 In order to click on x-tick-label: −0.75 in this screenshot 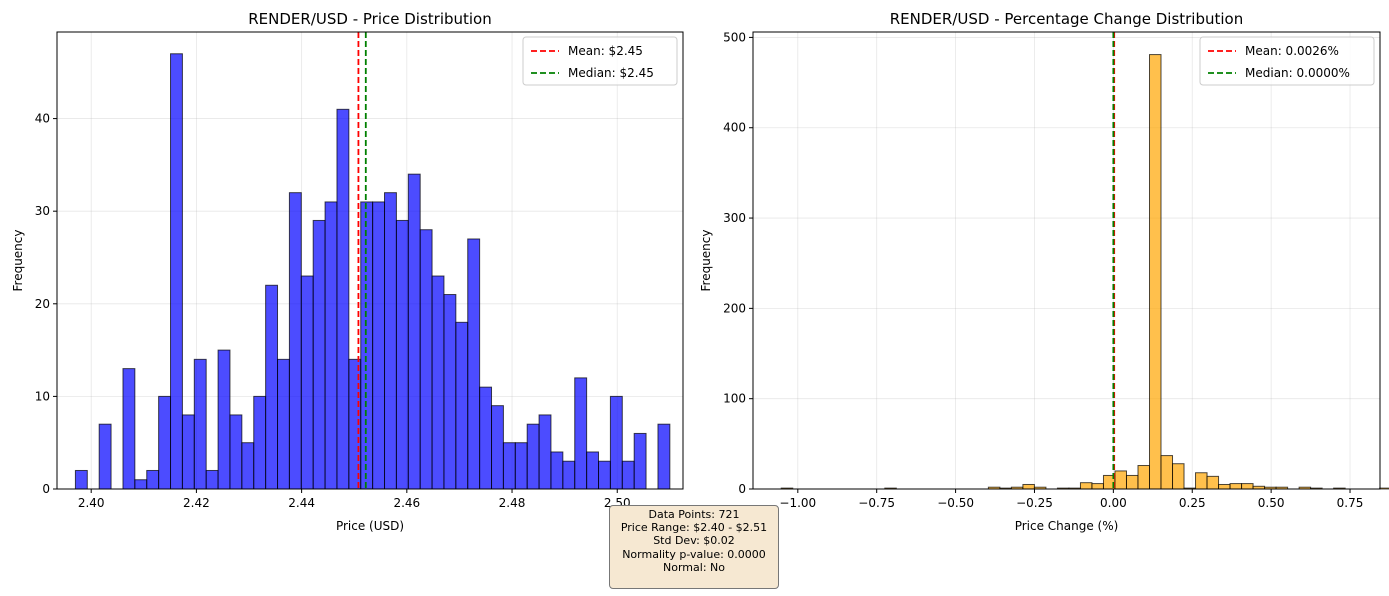, I will do `click(876, 503)`.